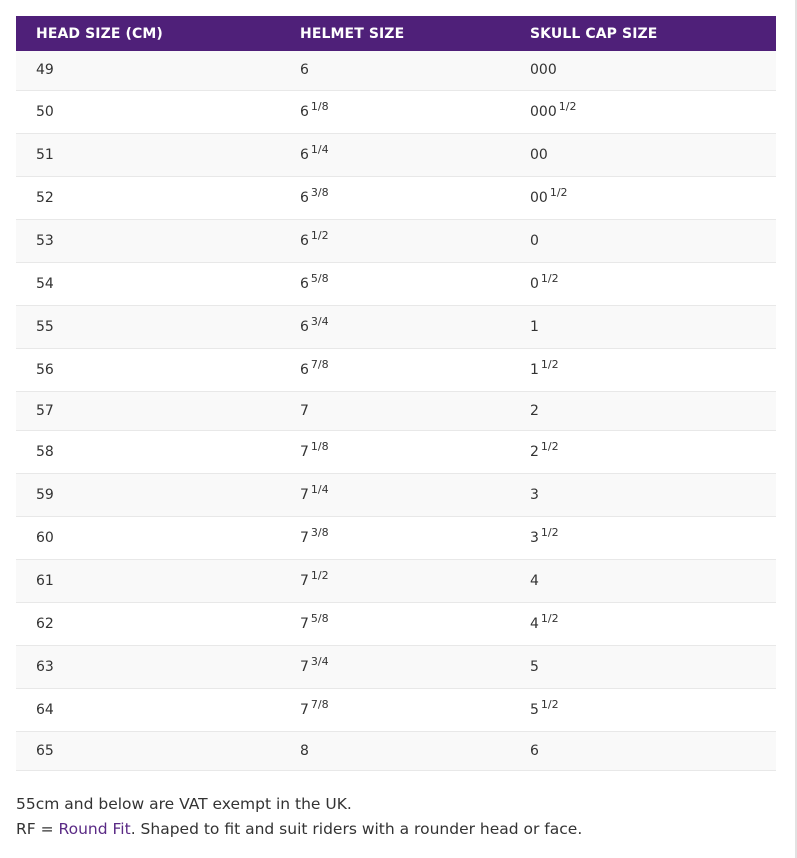 The image size is (797, 858). I want to click on helmet-size-cell-fraction: 7/8, so click(319, 704).